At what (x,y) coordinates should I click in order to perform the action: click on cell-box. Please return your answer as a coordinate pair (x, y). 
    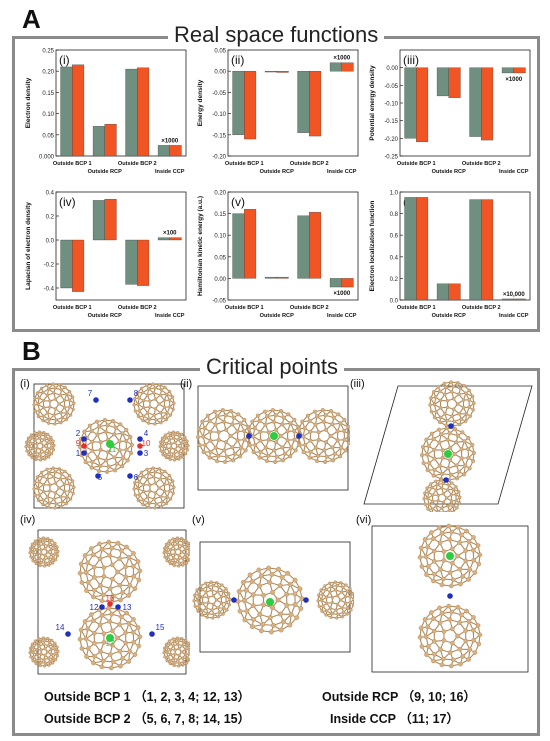
    Looking at the image, I should click on (450, 599).